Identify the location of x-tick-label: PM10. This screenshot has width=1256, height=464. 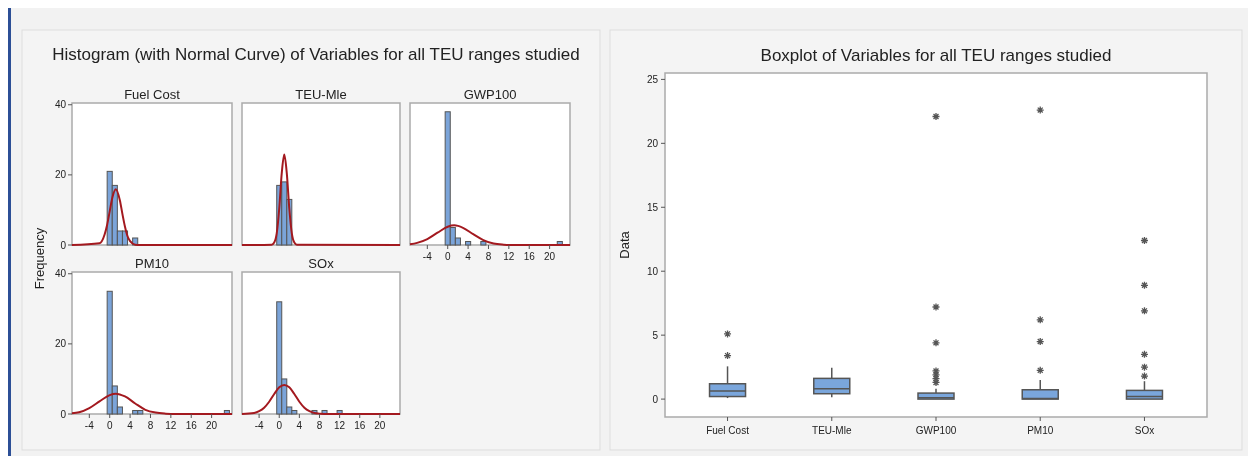
(1040, 430).